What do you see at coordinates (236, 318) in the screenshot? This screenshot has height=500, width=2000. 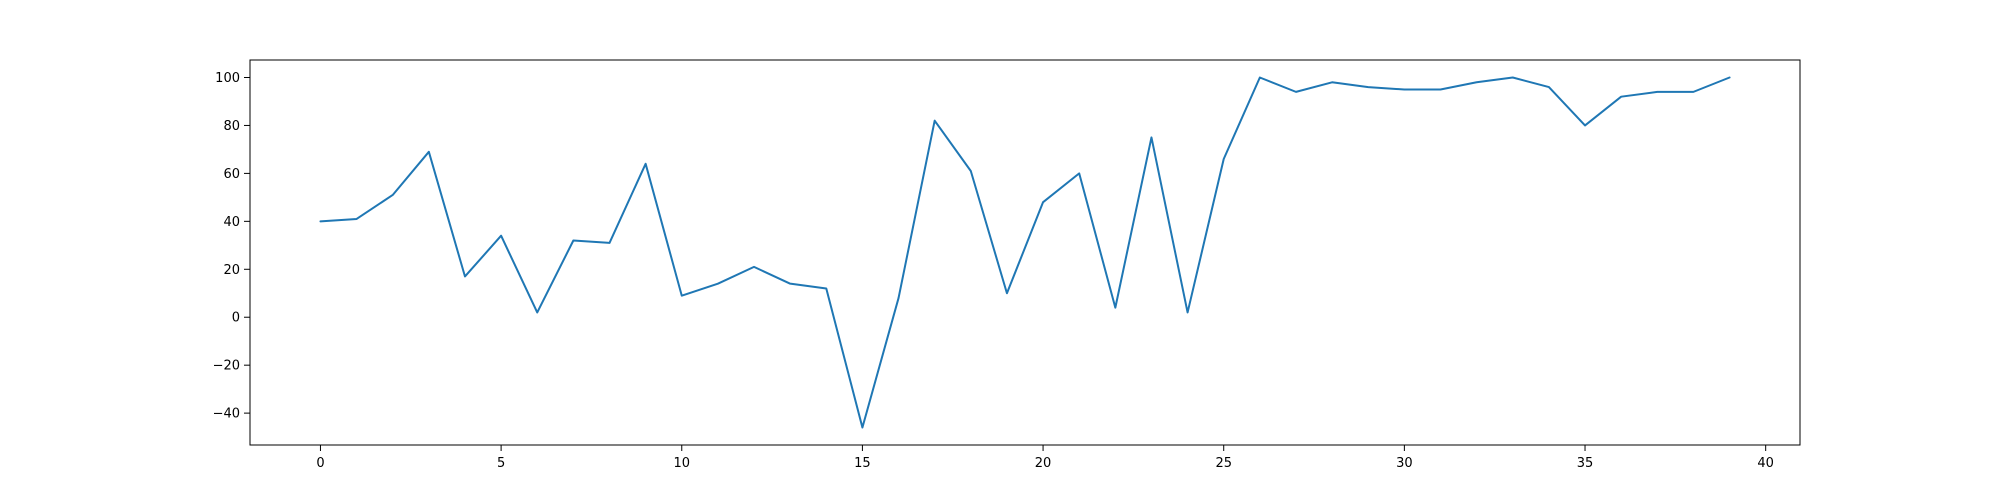 I see `y-tick-label: 0` at bounding box center [236, 318].